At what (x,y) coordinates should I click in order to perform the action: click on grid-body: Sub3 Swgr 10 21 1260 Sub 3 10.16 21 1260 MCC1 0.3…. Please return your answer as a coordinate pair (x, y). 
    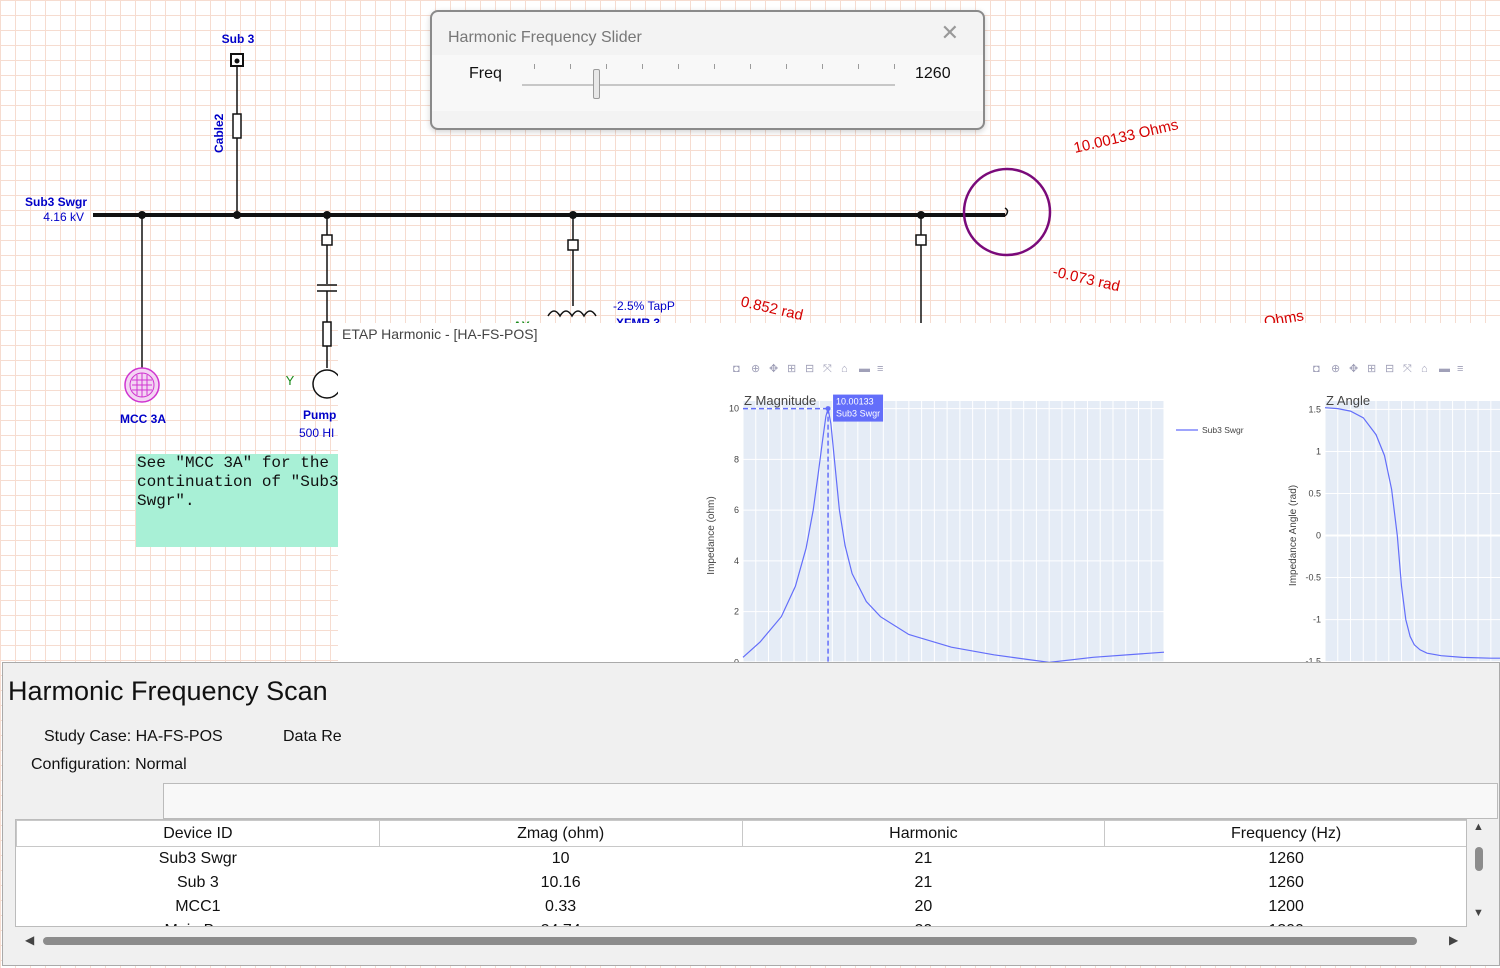
    Looking at the image, I should click on (742, 887).